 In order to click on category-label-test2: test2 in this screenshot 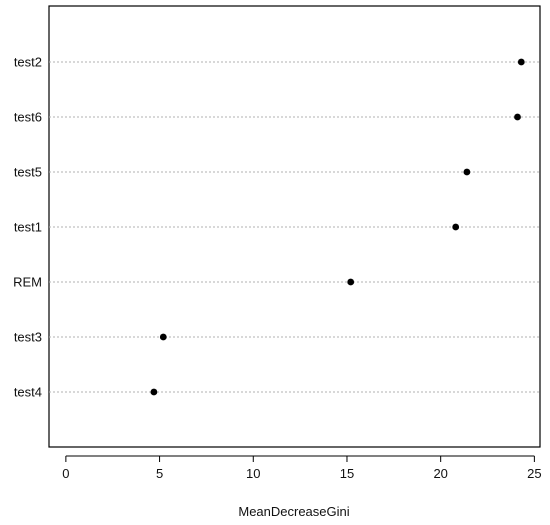, I will do `click(28, 62)`.